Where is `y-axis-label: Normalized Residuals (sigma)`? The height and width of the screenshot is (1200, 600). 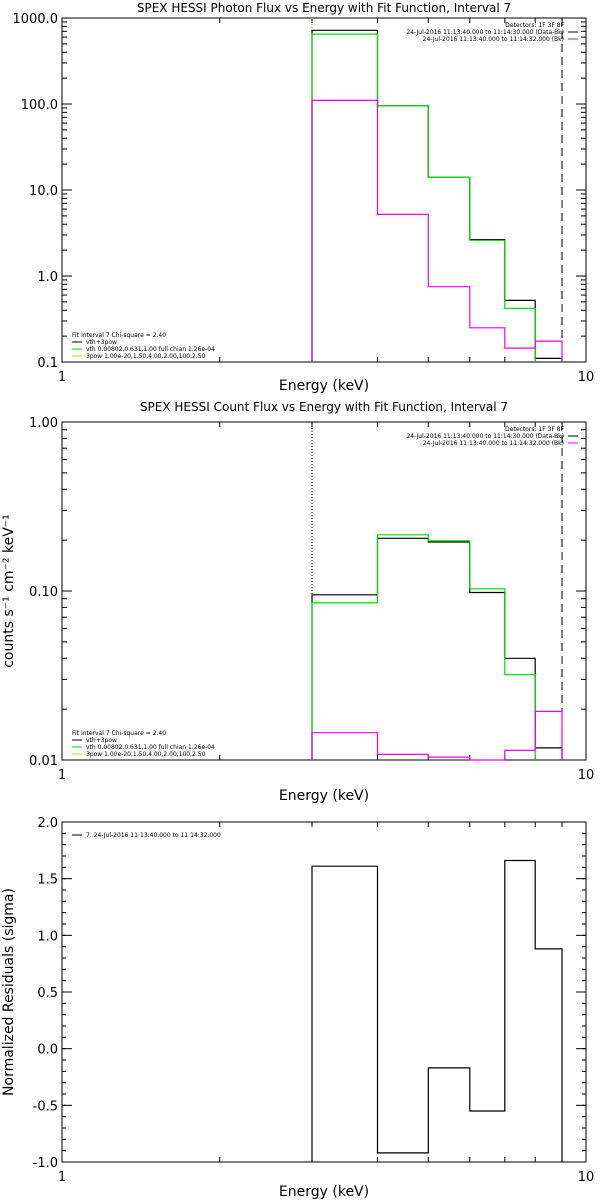 y-axis-label: Normalized Residuals (sigma) is located at coordinates (9, 992).